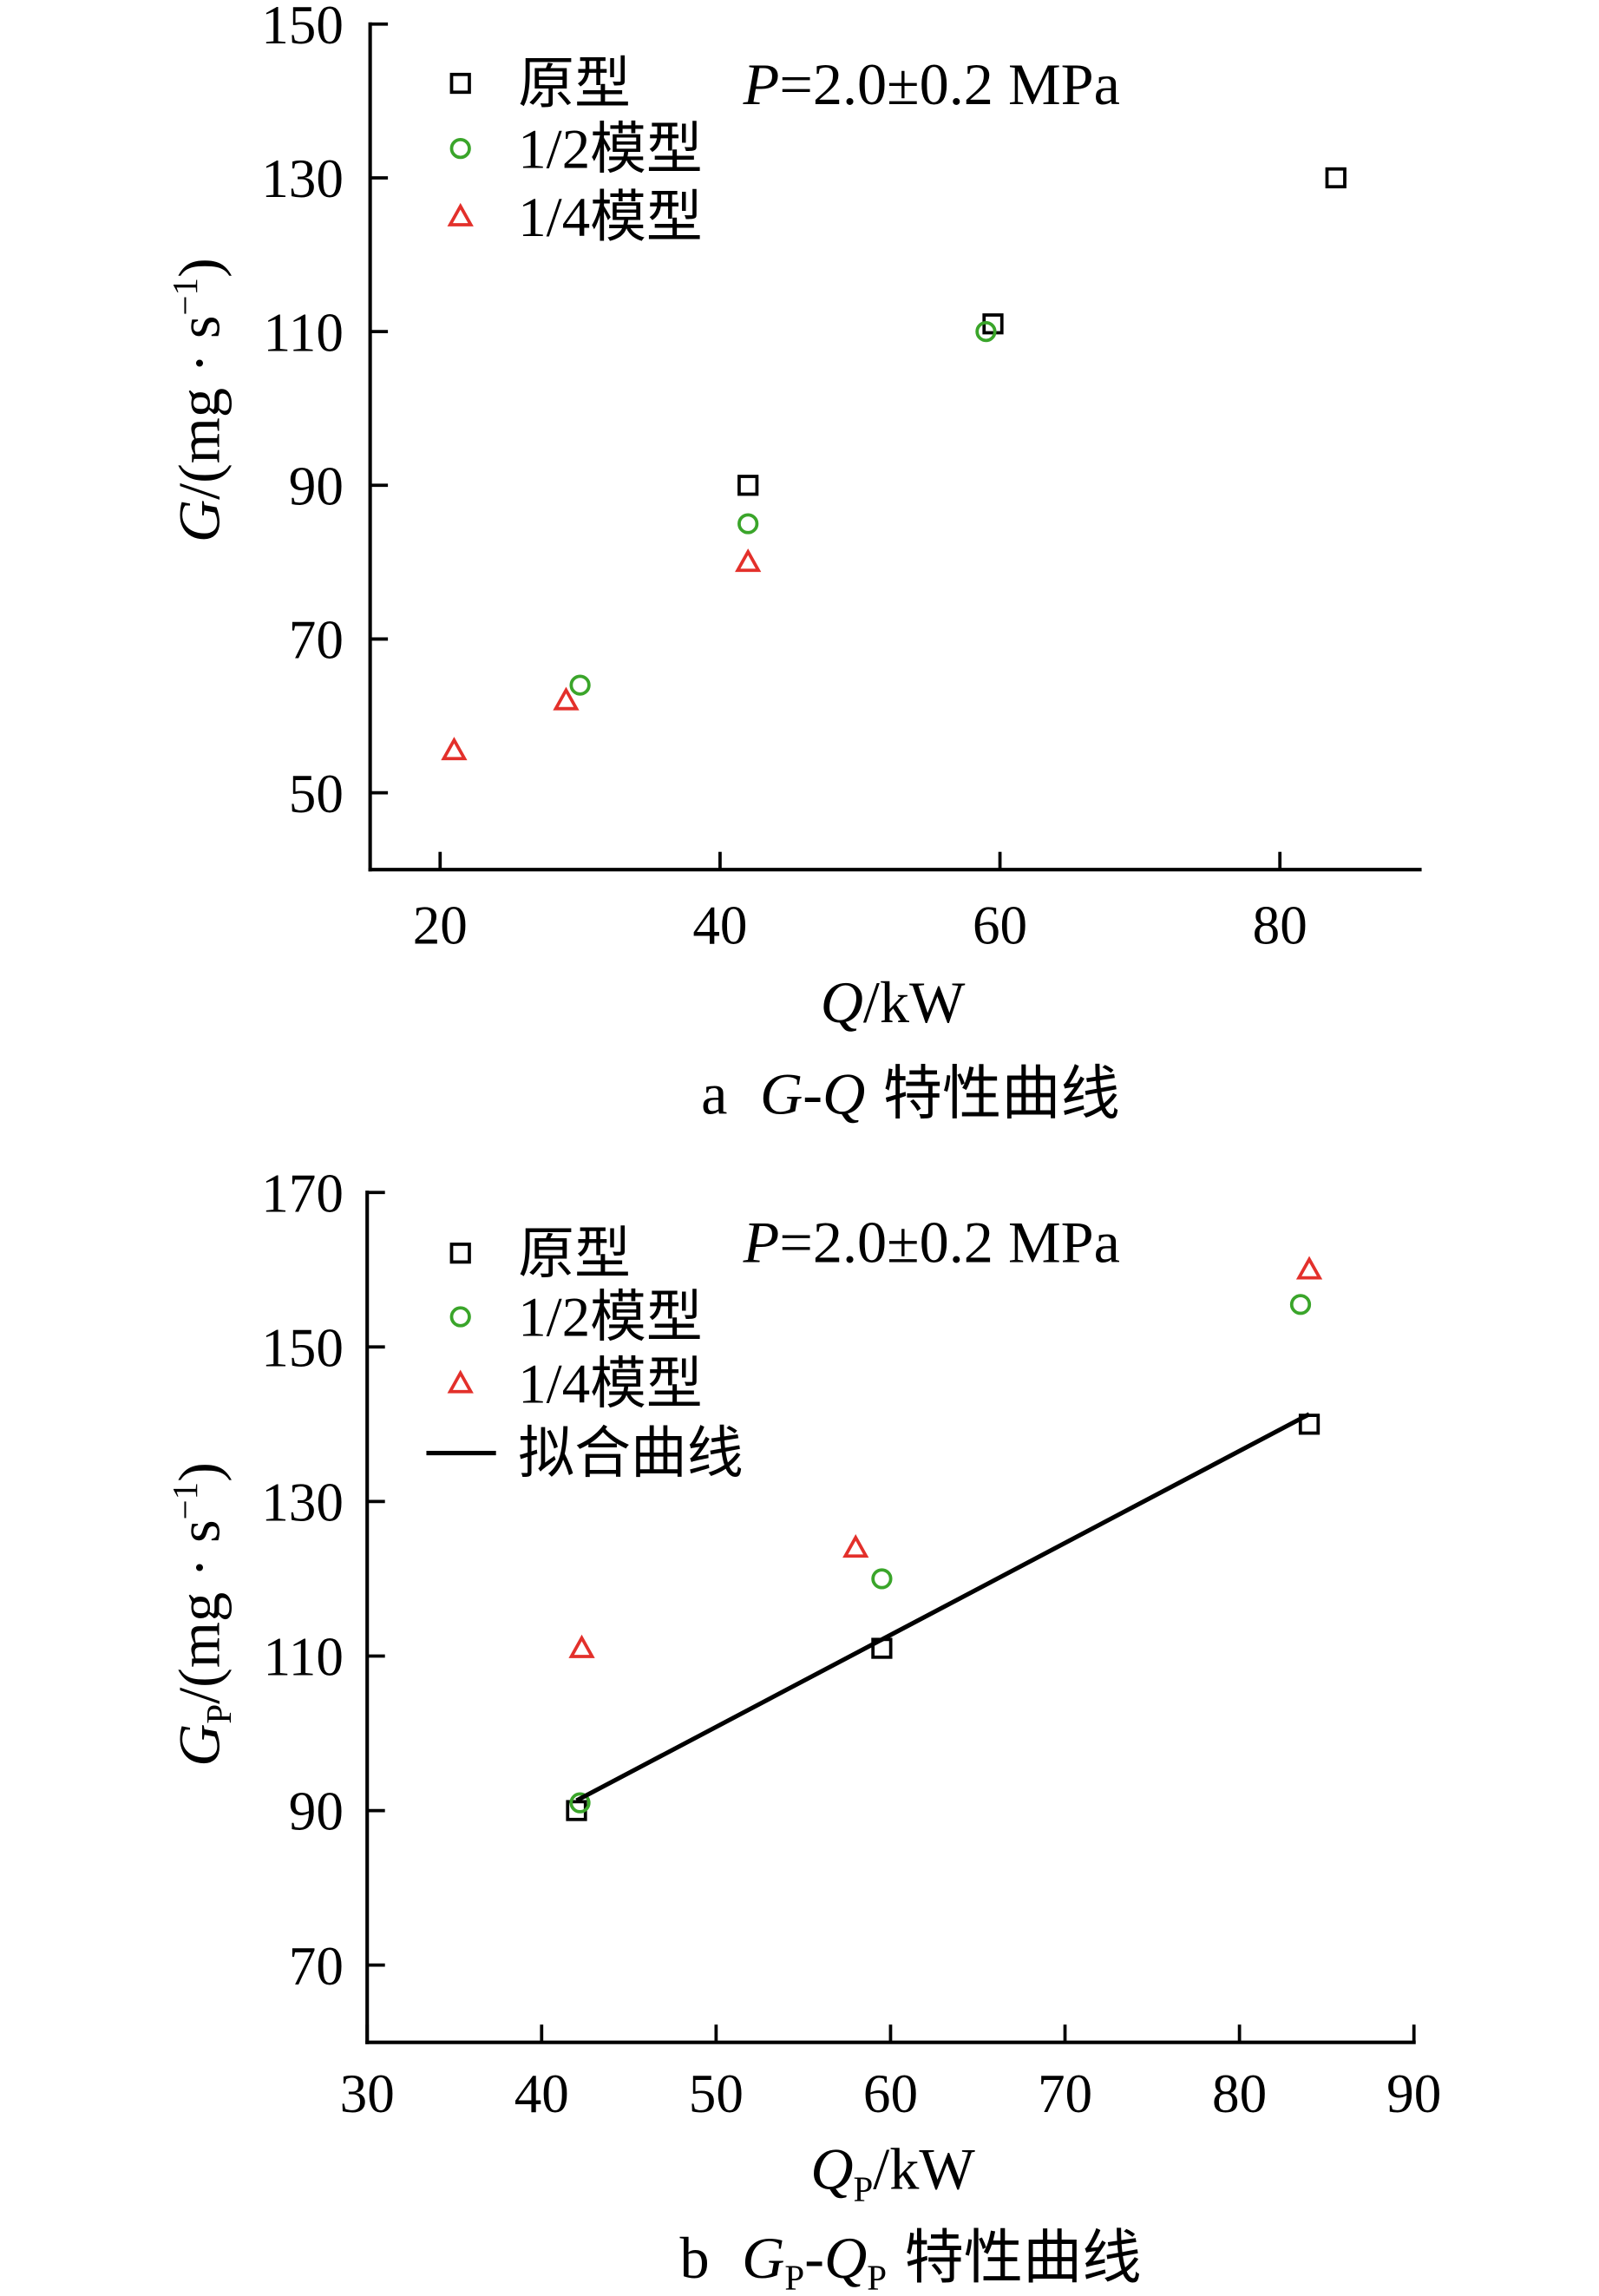 Image resolution: width=1599 pixels, height=2296 pixels. What do you see at coordinates (694, 2258) in the screenshot?
I see `caption-letter: b` at bounding box center [694, 2258].